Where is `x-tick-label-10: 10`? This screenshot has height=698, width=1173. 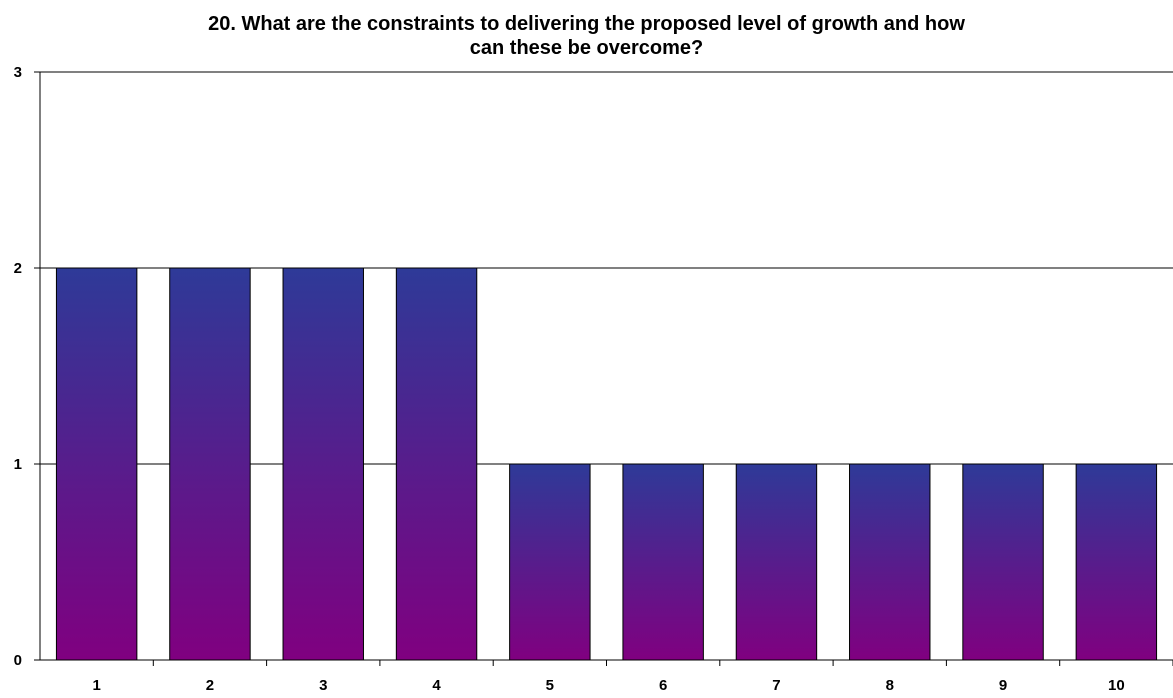 x-tick-label-10: 10 is located at coordinates (1116, 685).